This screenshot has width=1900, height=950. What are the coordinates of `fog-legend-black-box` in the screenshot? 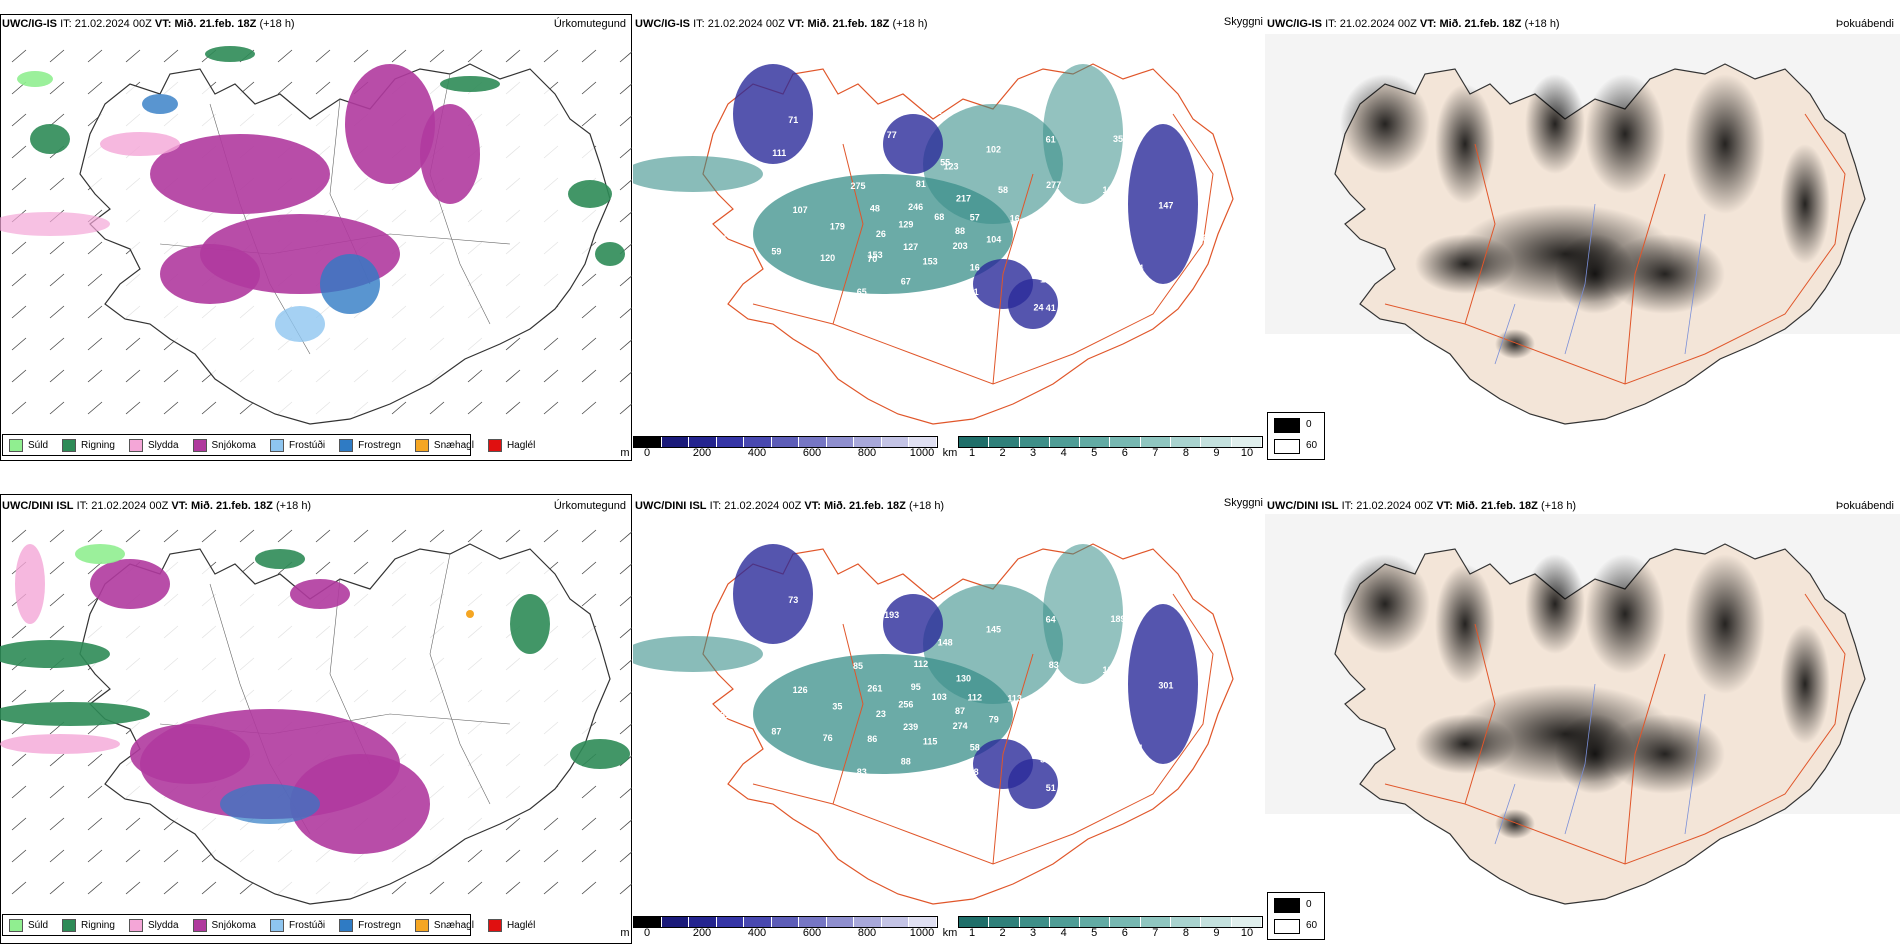 It's located at (1287, 905).